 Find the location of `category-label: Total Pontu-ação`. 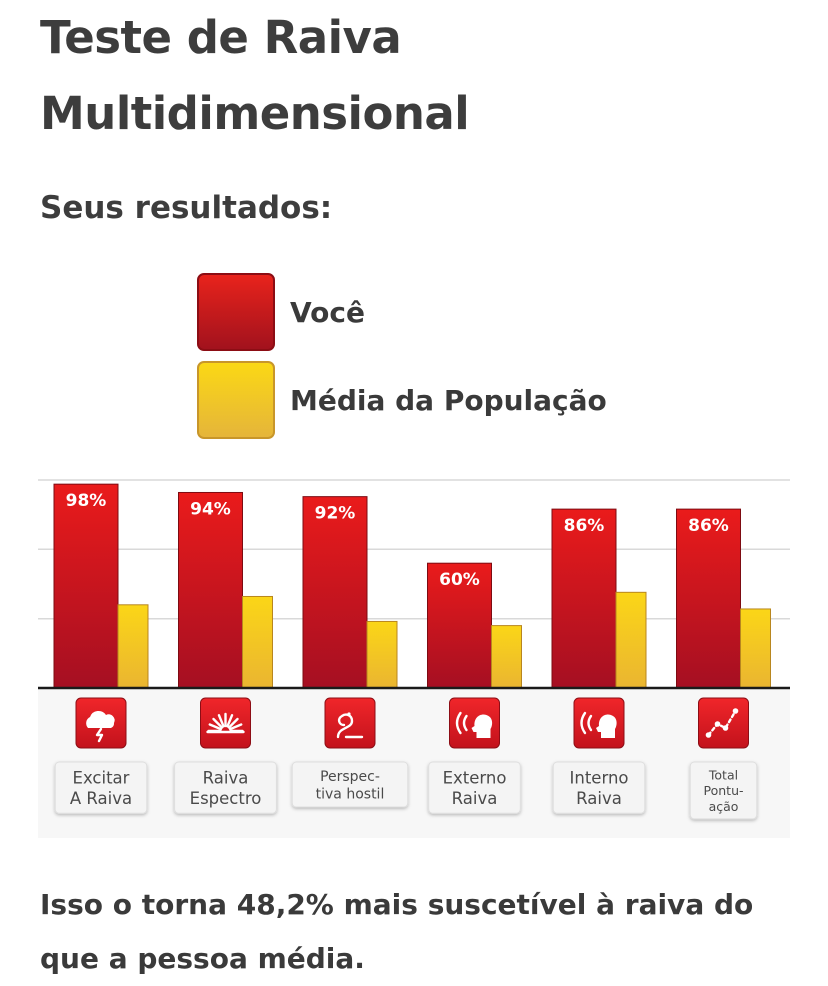

category-label: Total Pontu-ação is located at coordinates (724, 791).